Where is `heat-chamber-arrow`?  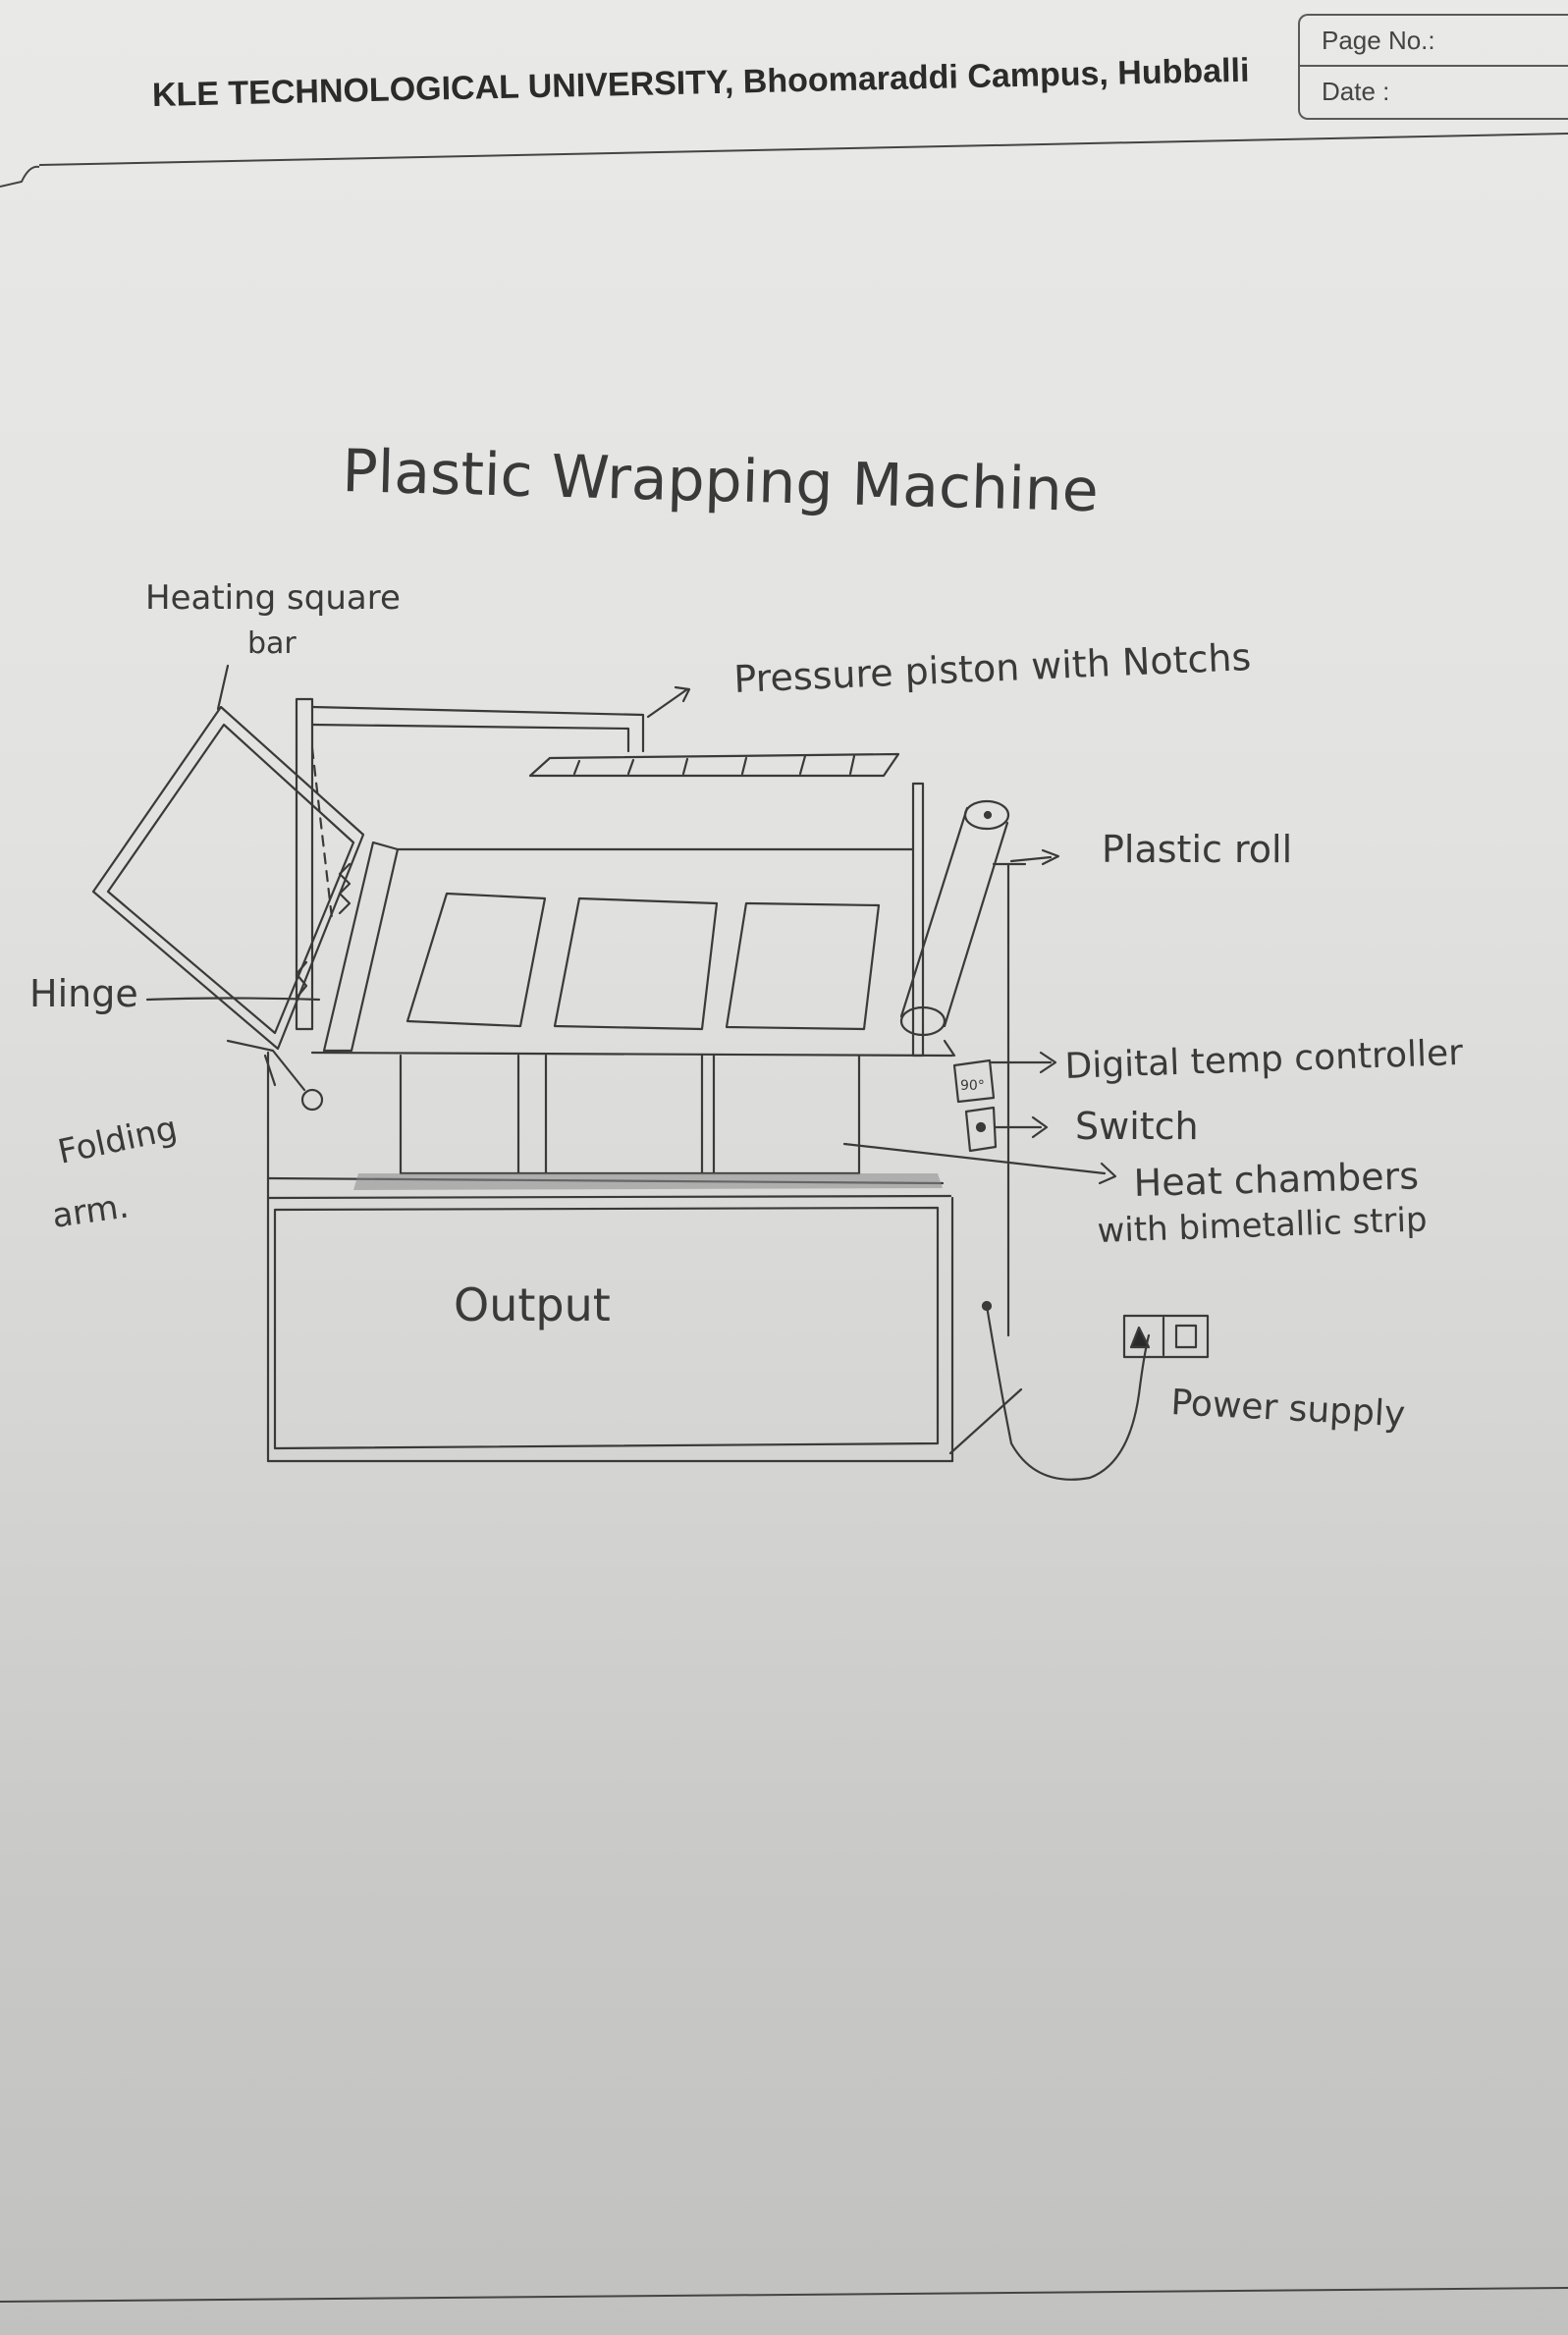 heat-chamber-arrow is located at coordinates (1107, 1173).